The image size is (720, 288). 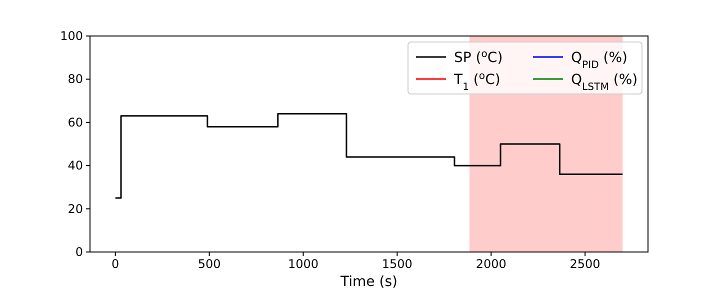 I want to click on x-tick-label: 2500, so click(x=585, y=264).